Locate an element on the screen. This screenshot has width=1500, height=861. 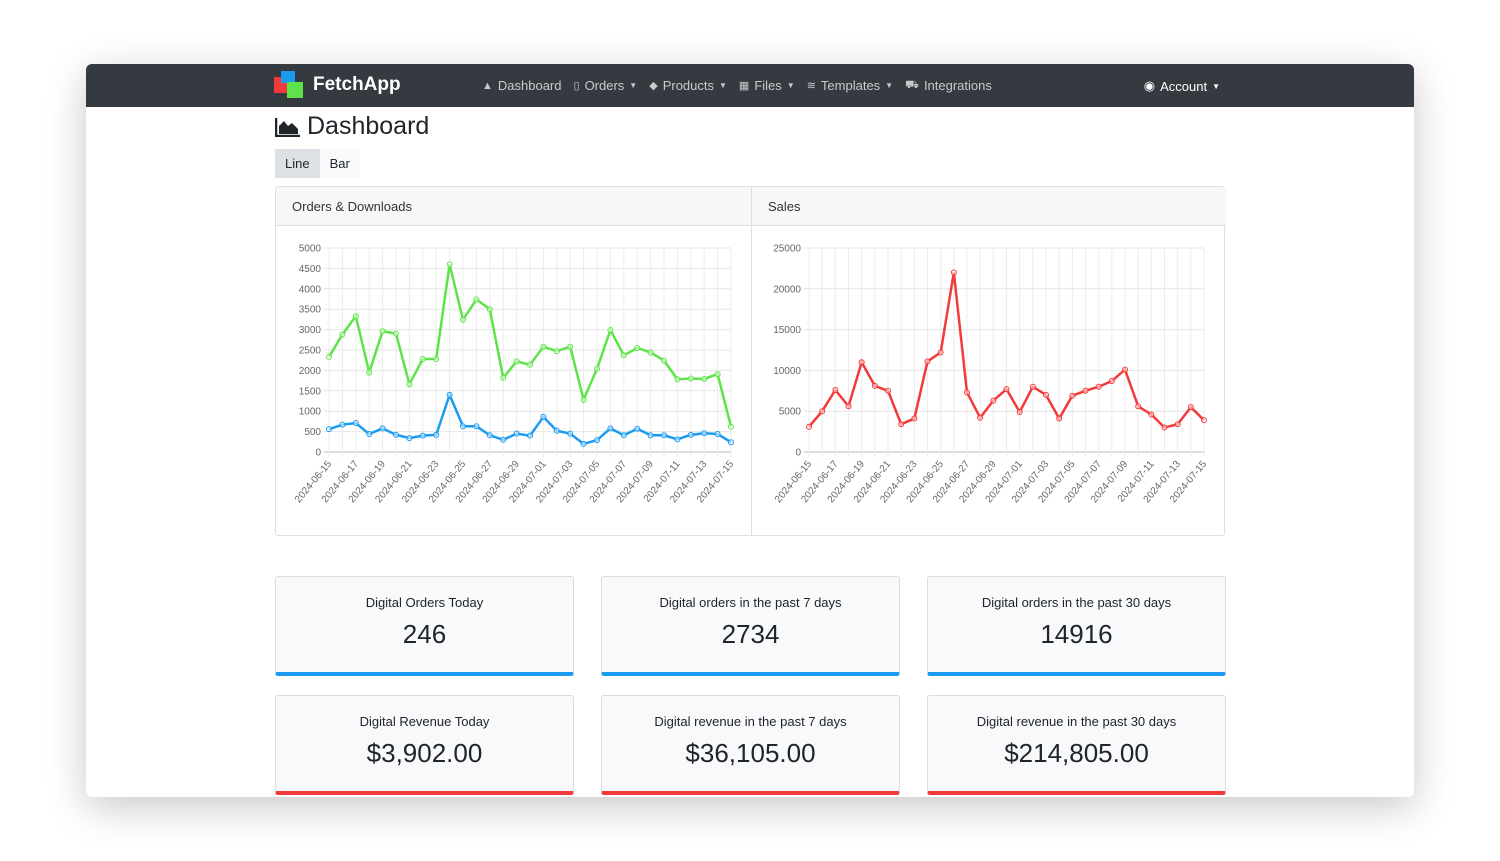
page-title: Dashboard is located at coordinates (750, 126).